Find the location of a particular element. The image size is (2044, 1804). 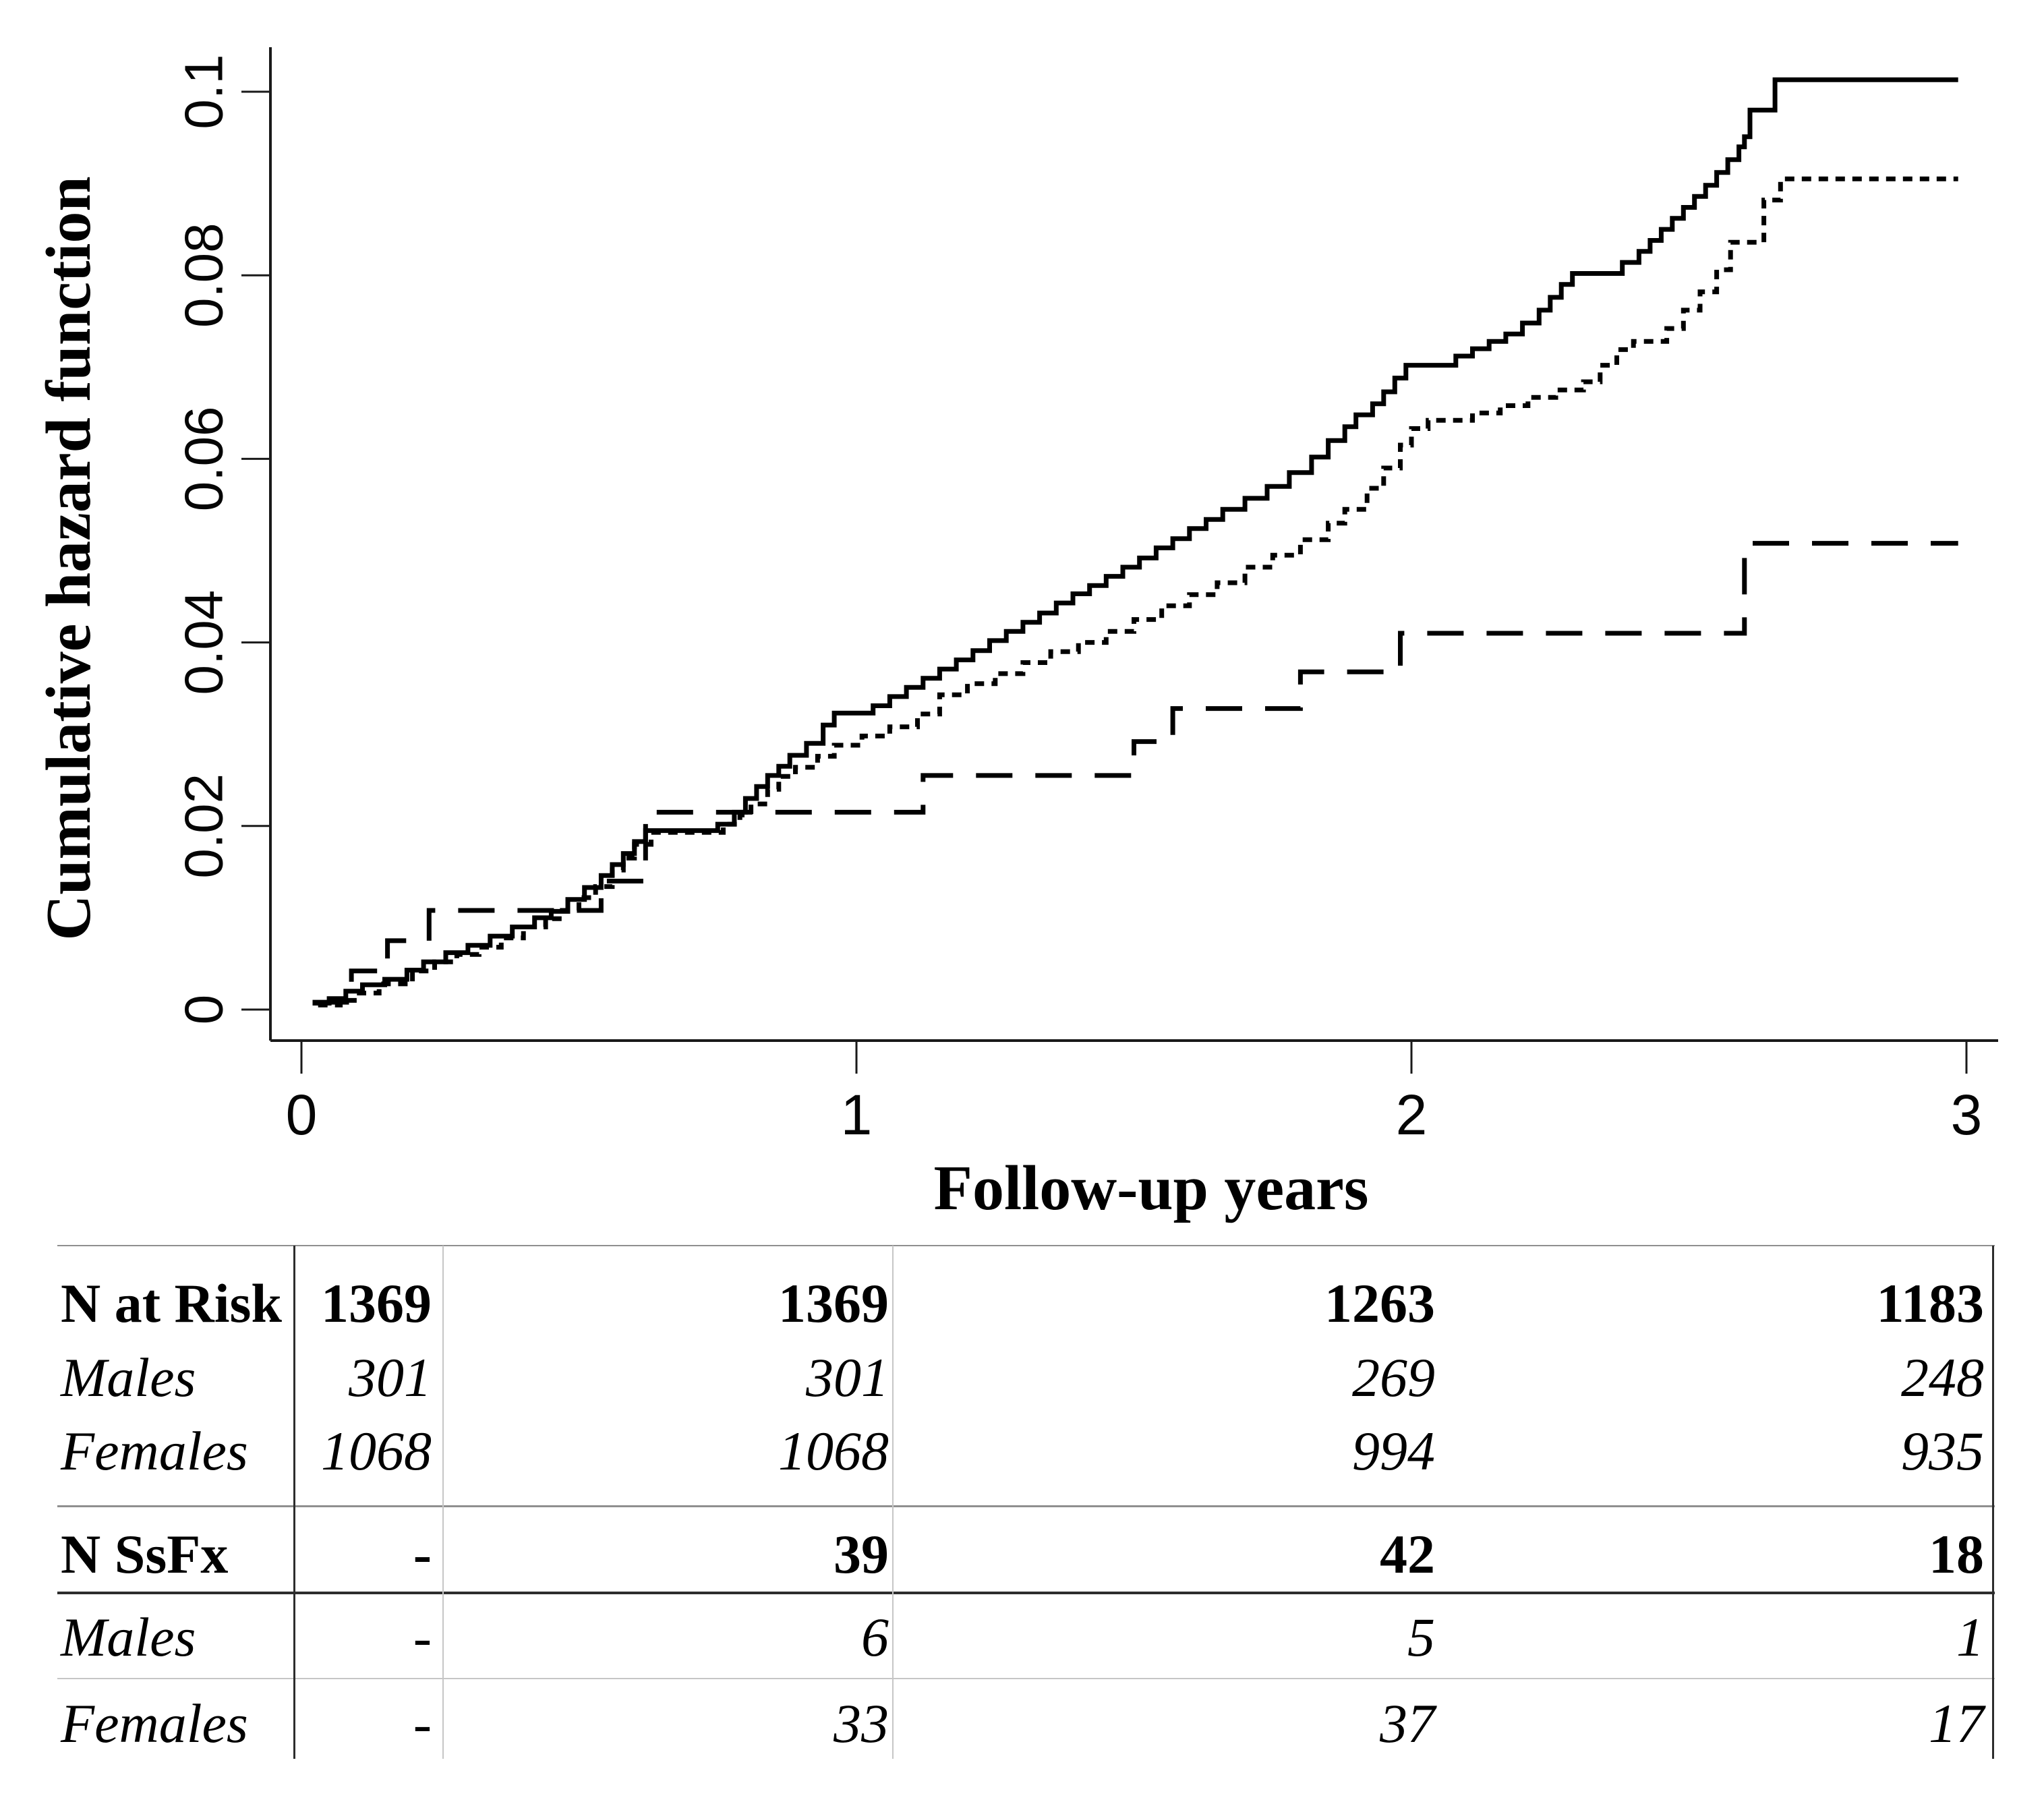

y-tick-label: 0.08 is located at coordinates (204, 275).